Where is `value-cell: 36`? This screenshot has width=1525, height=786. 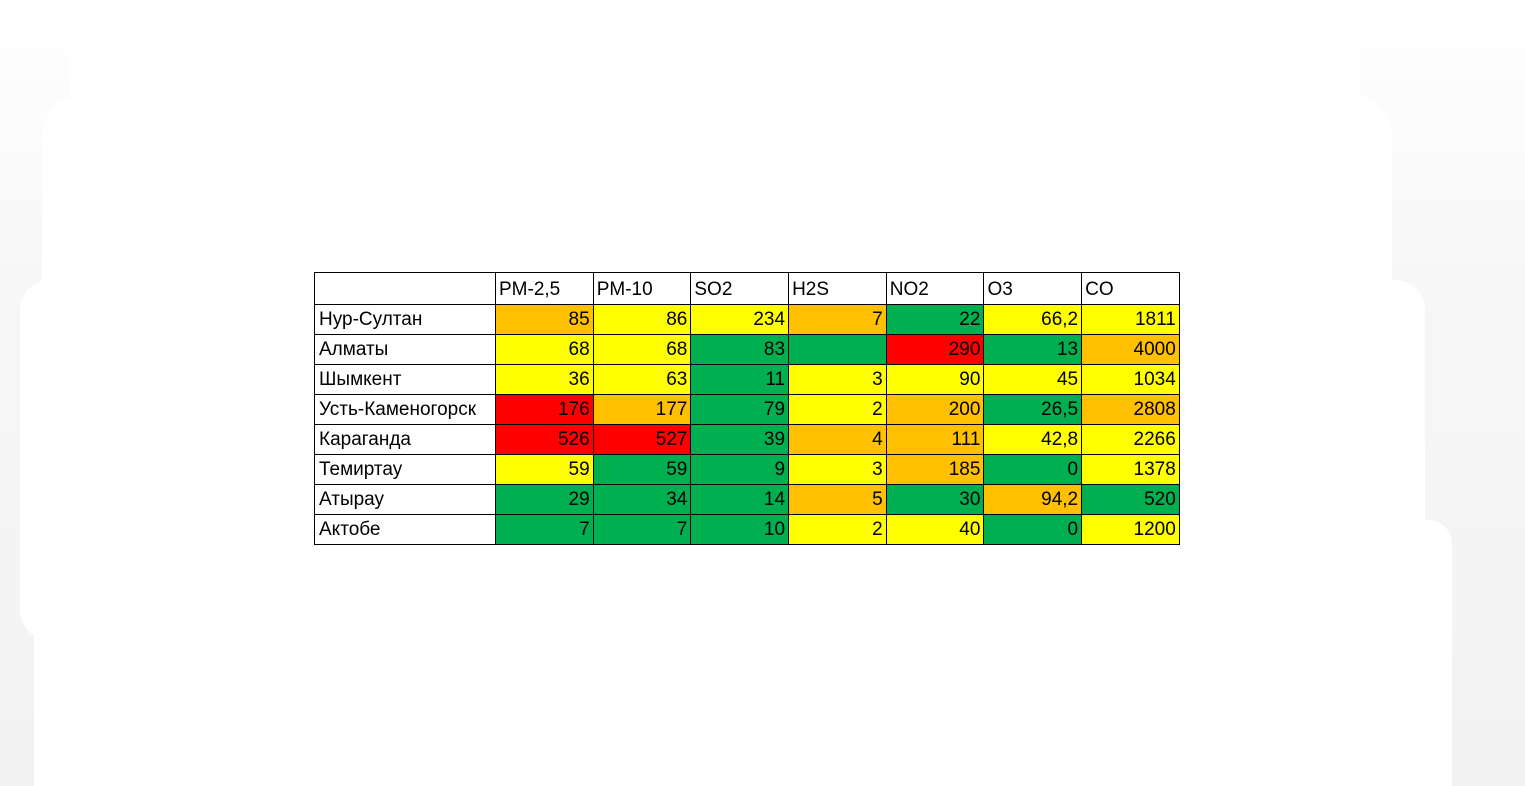 value-cell: 36 is located at coordinates (544, 379).